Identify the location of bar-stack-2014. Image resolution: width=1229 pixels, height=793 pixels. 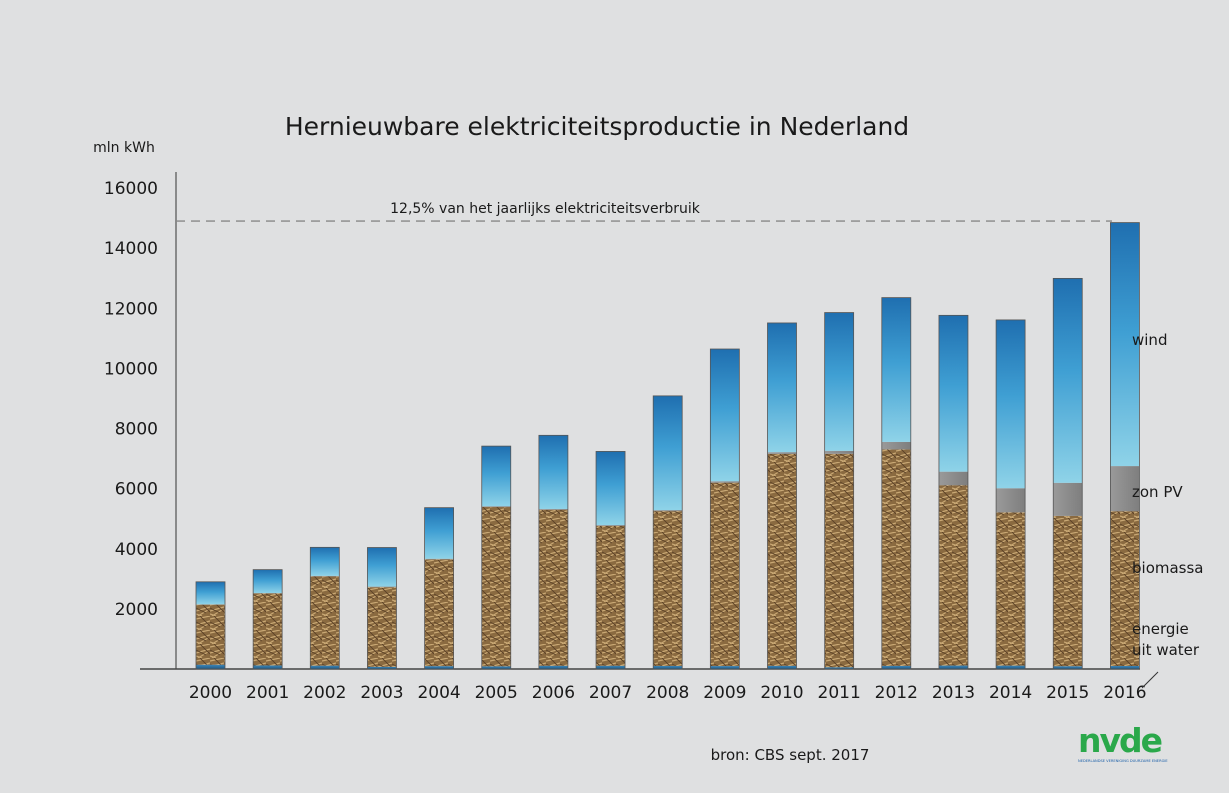
(1010, 494).